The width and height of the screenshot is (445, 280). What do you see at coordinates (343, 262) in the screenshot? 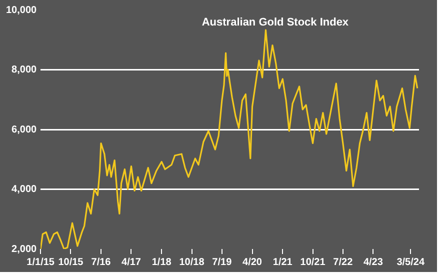
I see `x-tick-label: 7/22` at bounding box center [343, 262].